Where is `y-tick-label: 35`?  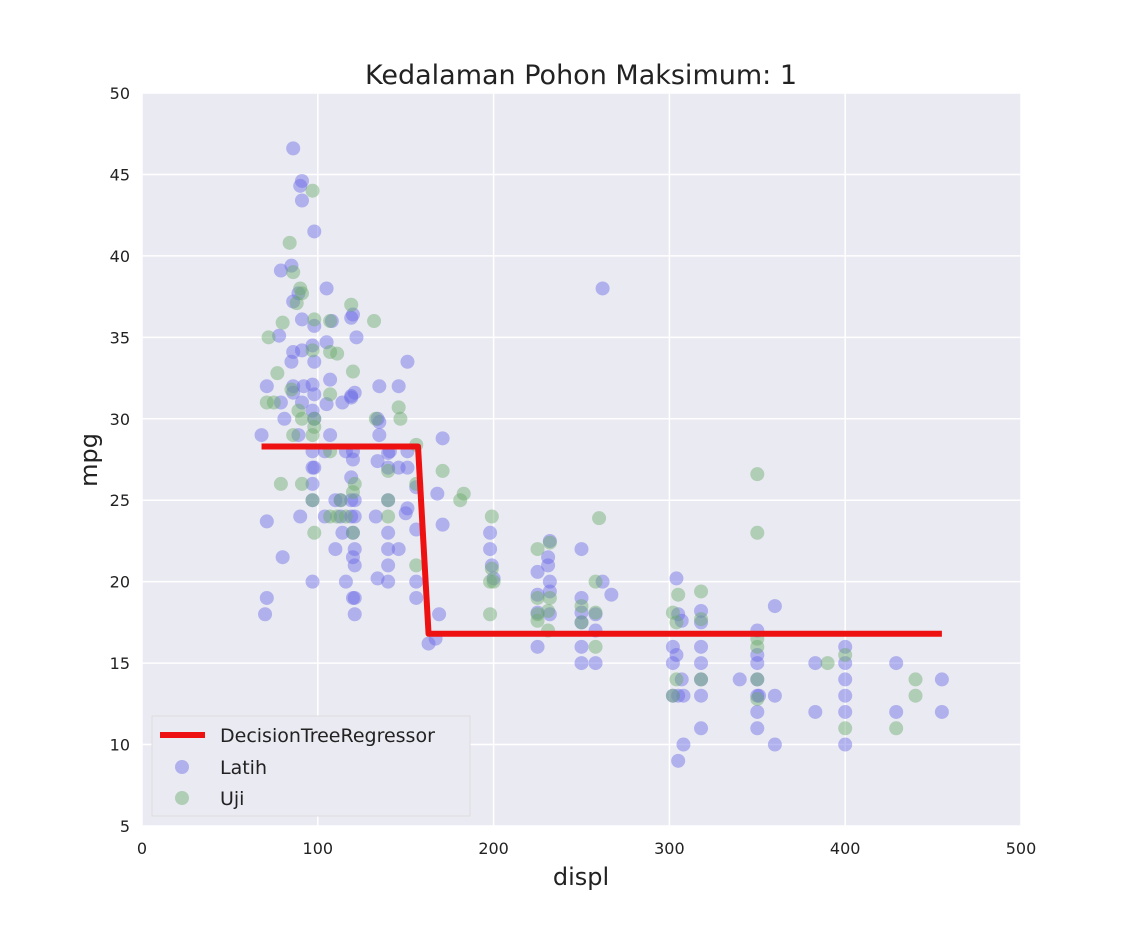 y-tick-label: 35 is located at coordinates (120, 337).